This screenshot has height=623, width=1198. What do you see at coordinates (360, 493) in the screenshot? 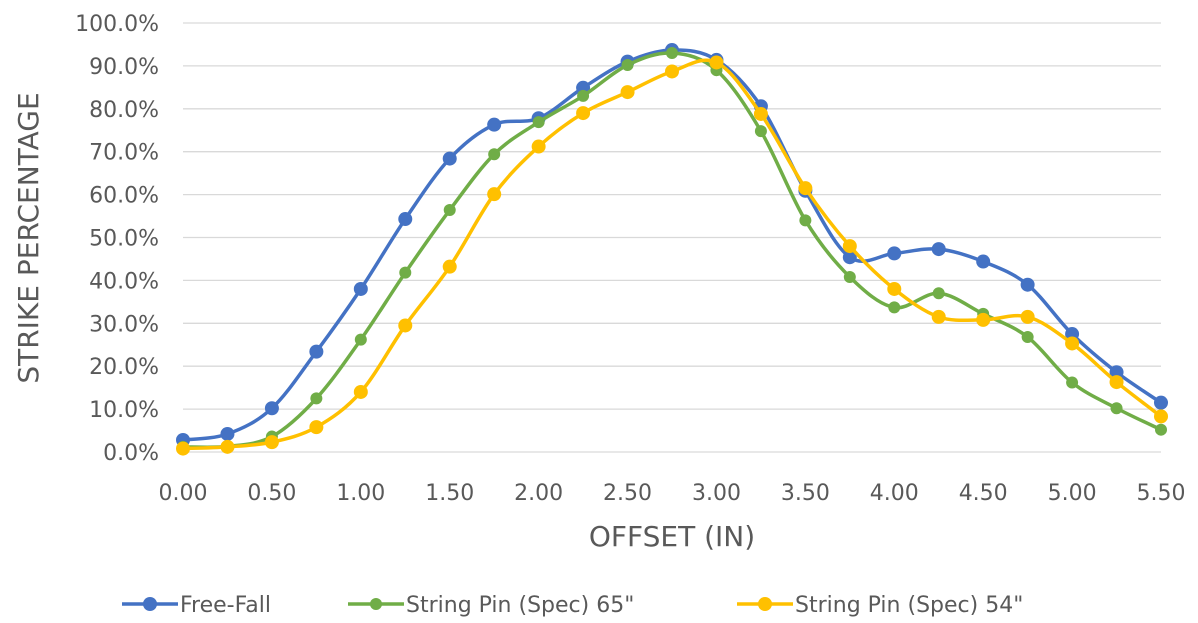
I see `x-tick-label: 1.00` at bounding box center [360, 493].